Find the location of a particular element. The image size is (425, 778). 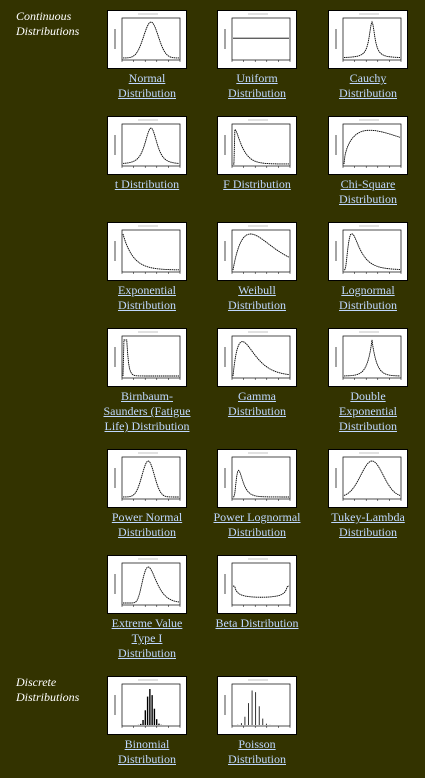

distribution-link-dexp: Double Exponential Distribution is located at coordinates (368, 411).